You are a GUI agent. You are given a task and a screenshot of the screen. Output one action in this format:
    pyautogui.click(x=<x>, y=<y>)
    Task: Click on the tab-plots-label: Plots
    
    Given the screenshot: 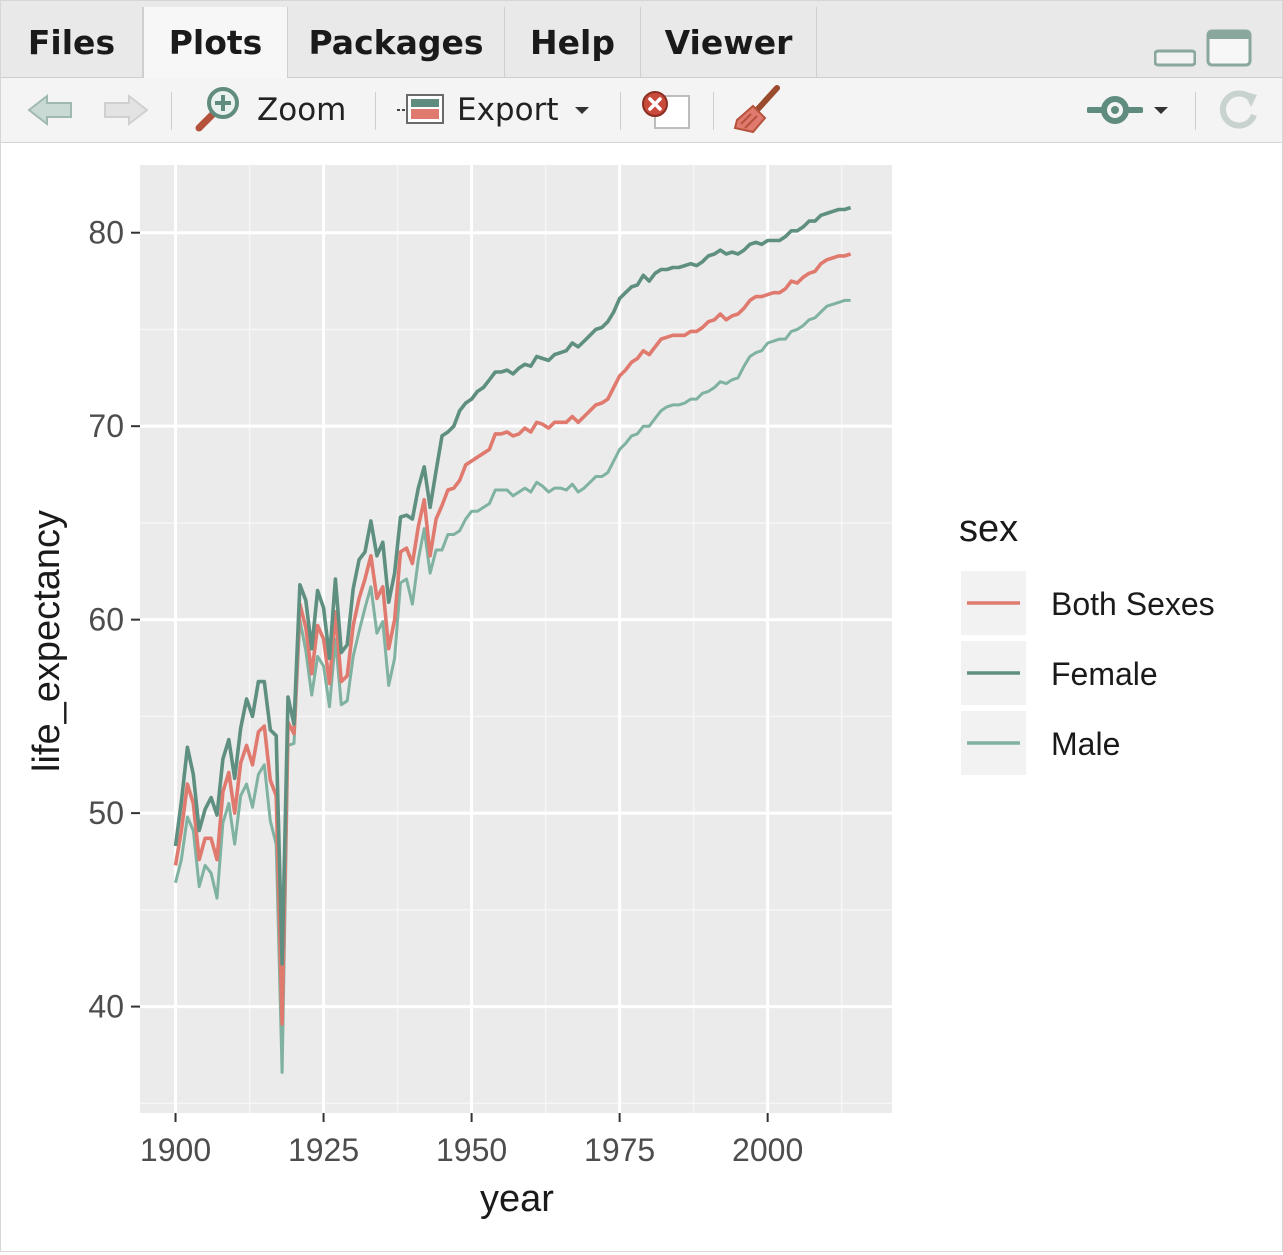 What is the action you would take?
    pyautogui.click(x=215, y=42)
    